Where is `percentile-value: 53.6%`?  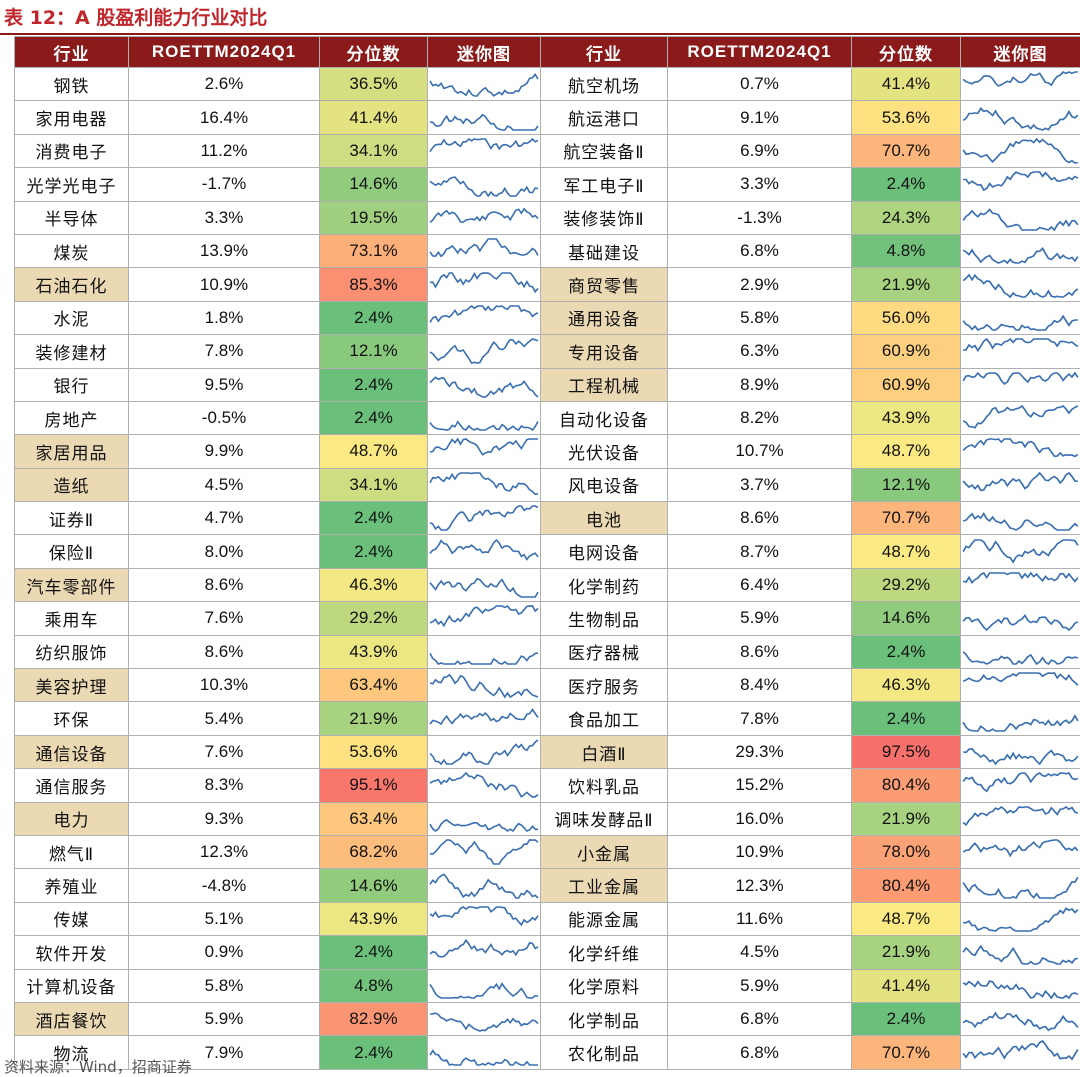
percentile-value: 53.6% is located at coordinates (906, 117).